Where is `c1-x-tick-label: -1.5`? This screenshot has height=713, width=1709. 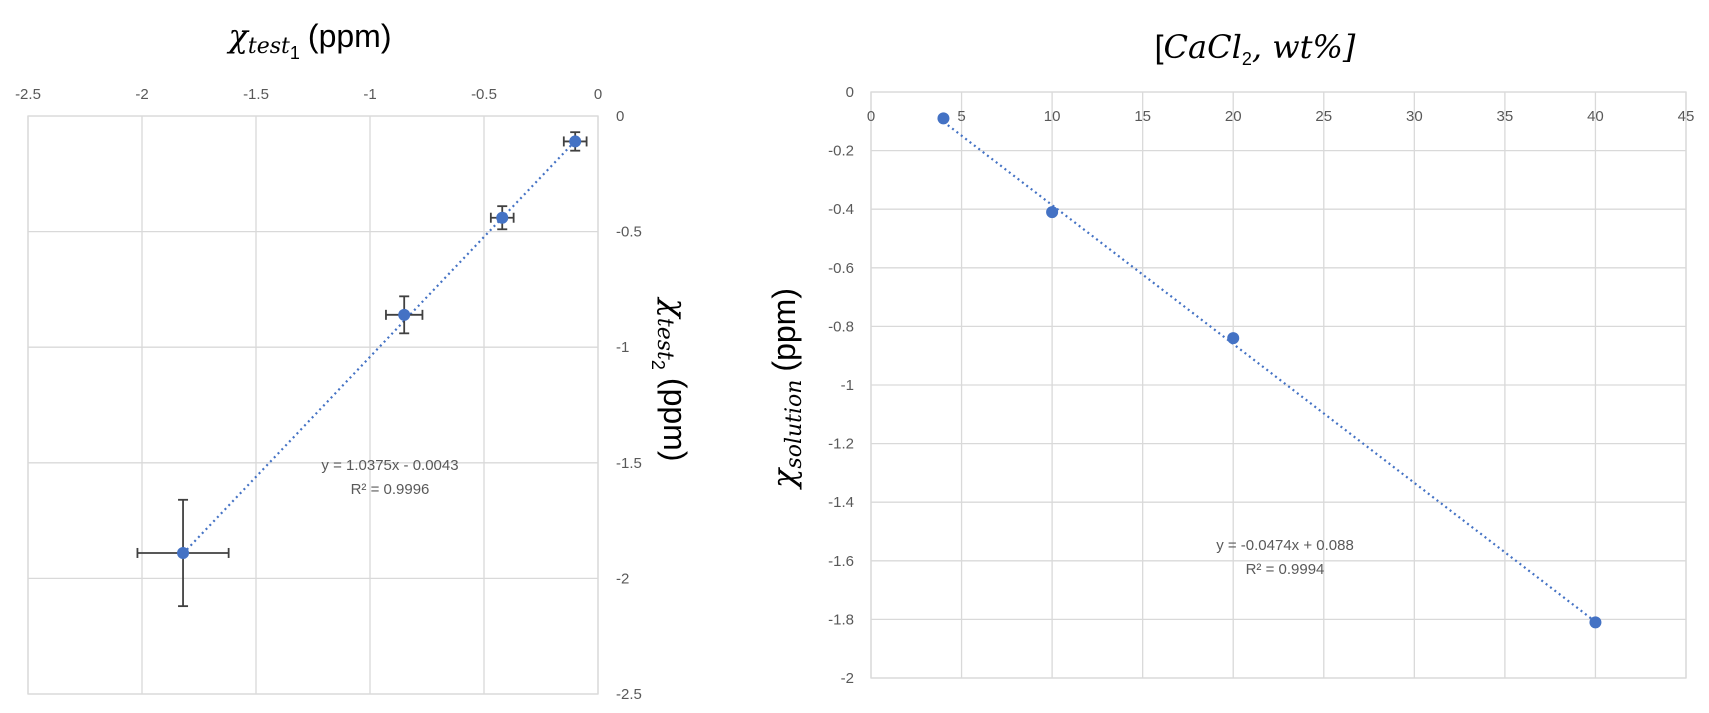
c1-x-tick-label: -1.5 is located at coordinates (256, 94).